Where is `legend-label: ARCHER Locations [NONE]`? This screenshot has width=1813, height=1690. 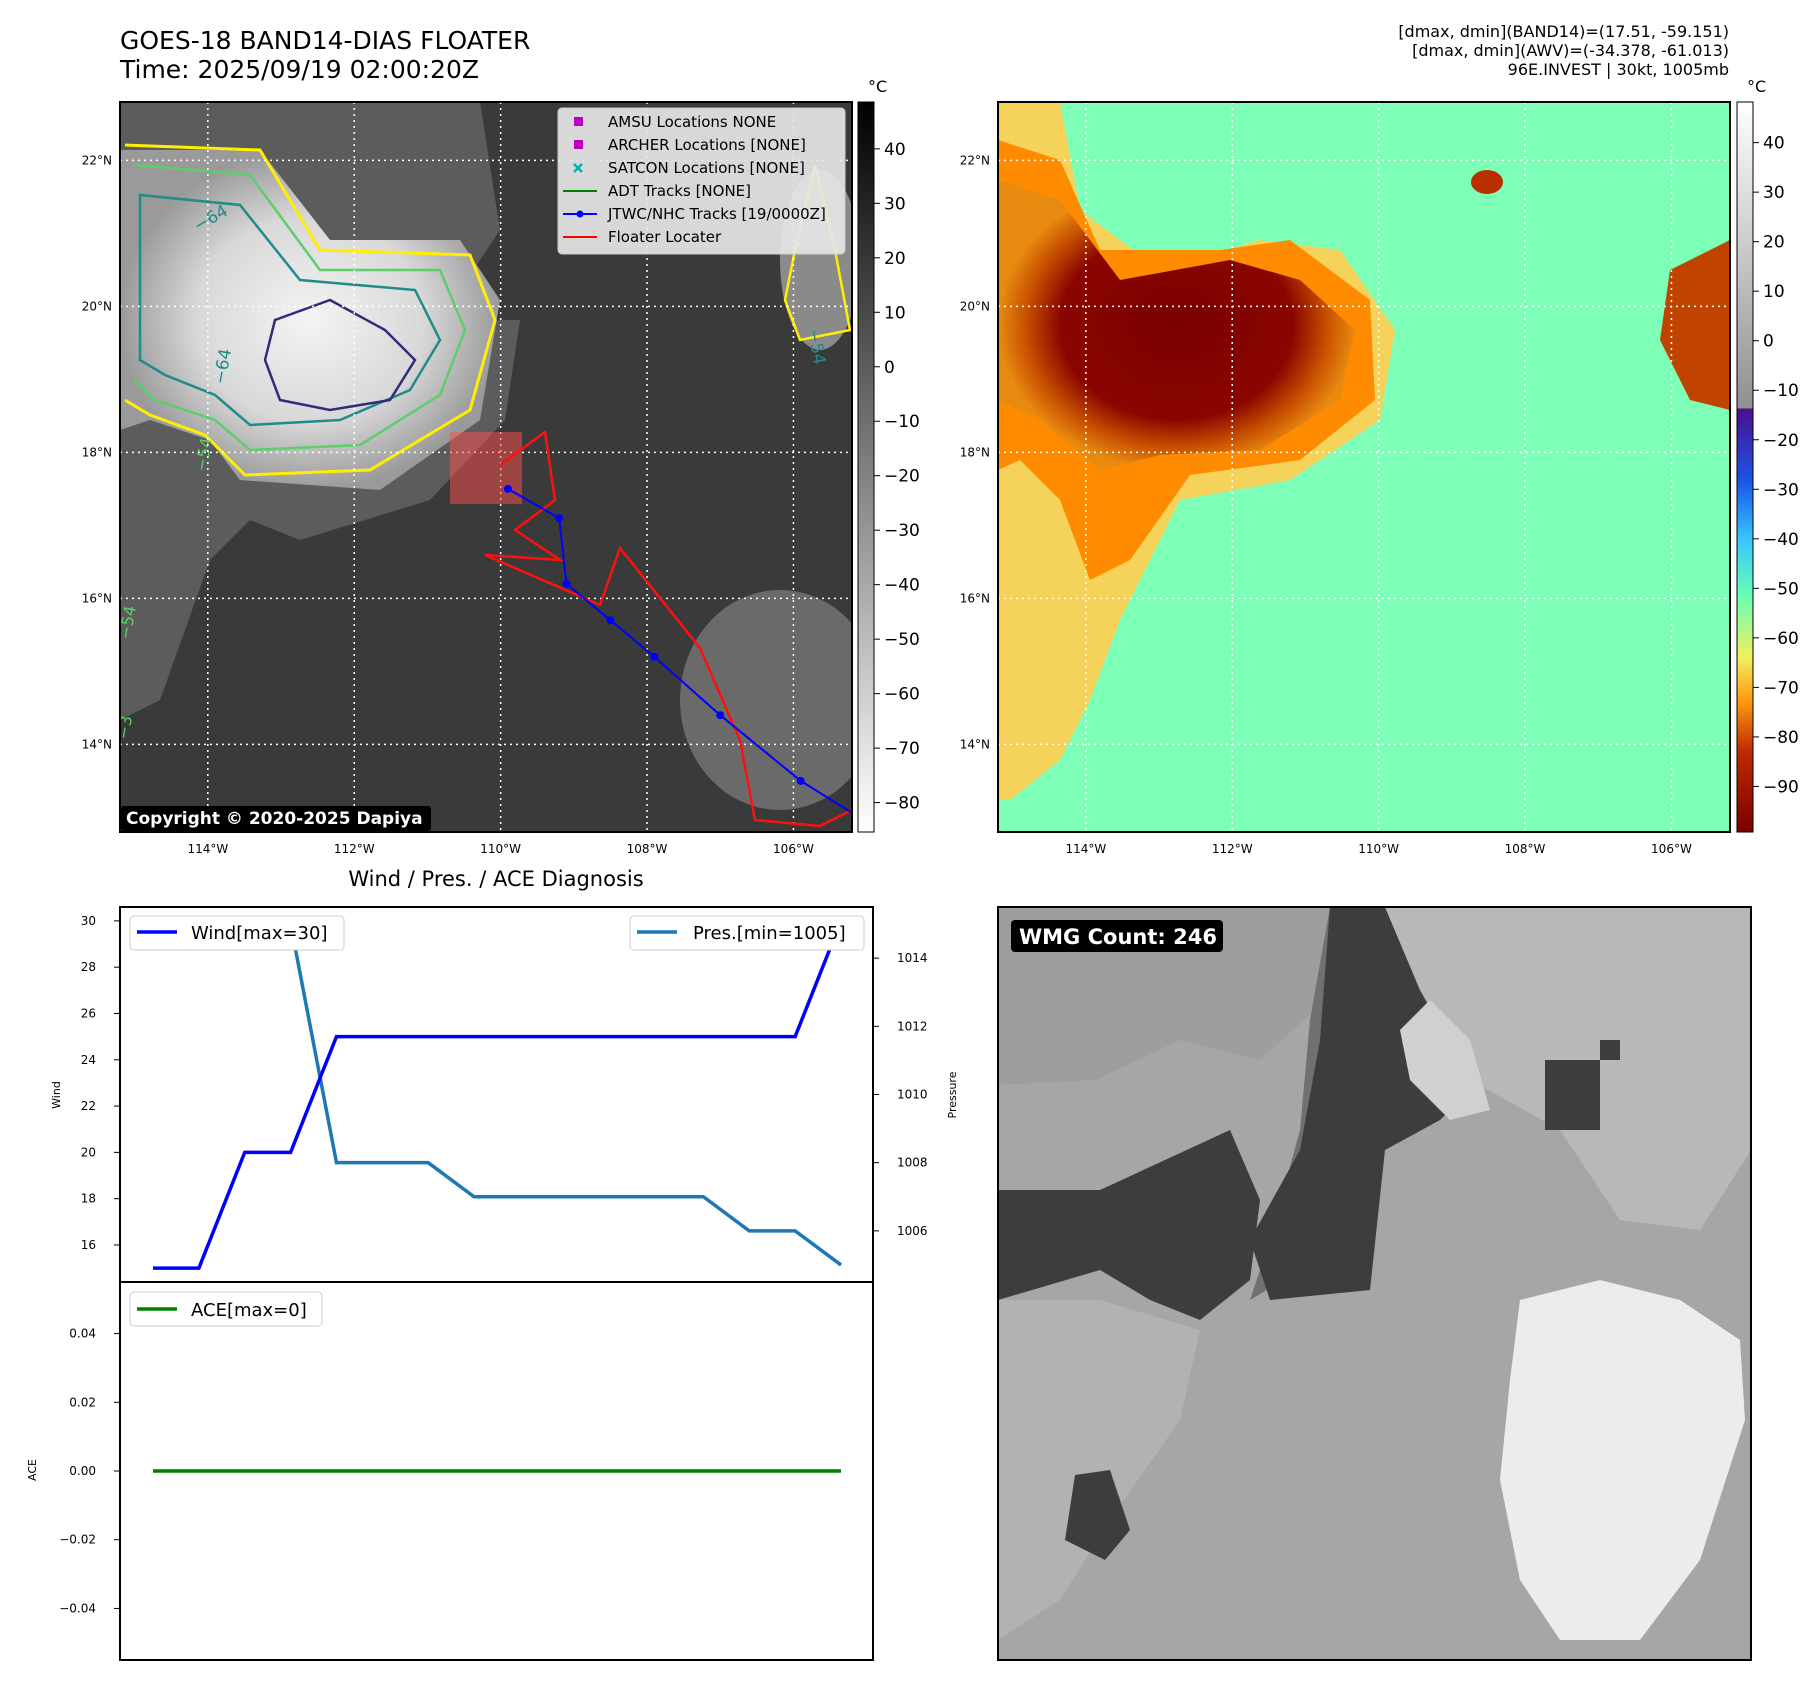 legend-label: ARCHER Locations [NONE] is located at coordinates (707, 145).